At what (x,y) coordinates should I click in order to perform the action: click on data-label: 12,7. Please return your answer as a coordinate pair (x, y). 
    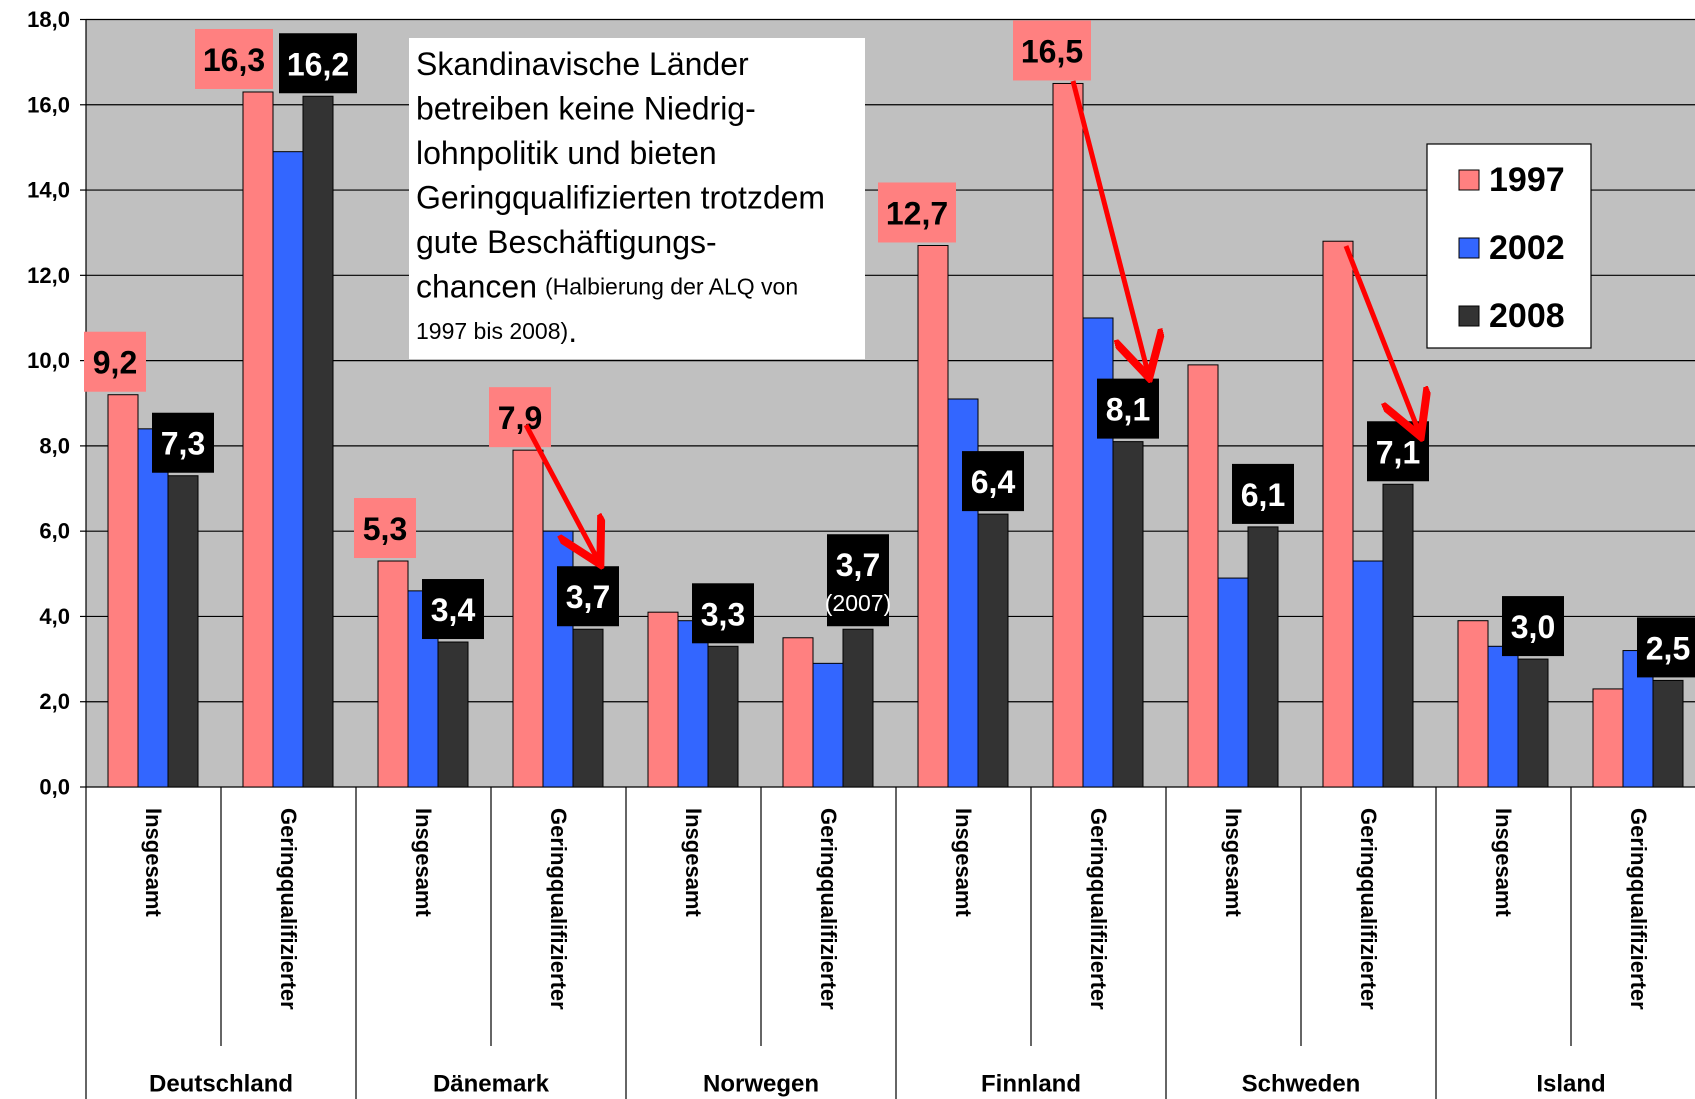
    Looking at the image, I should click on (917, 213).